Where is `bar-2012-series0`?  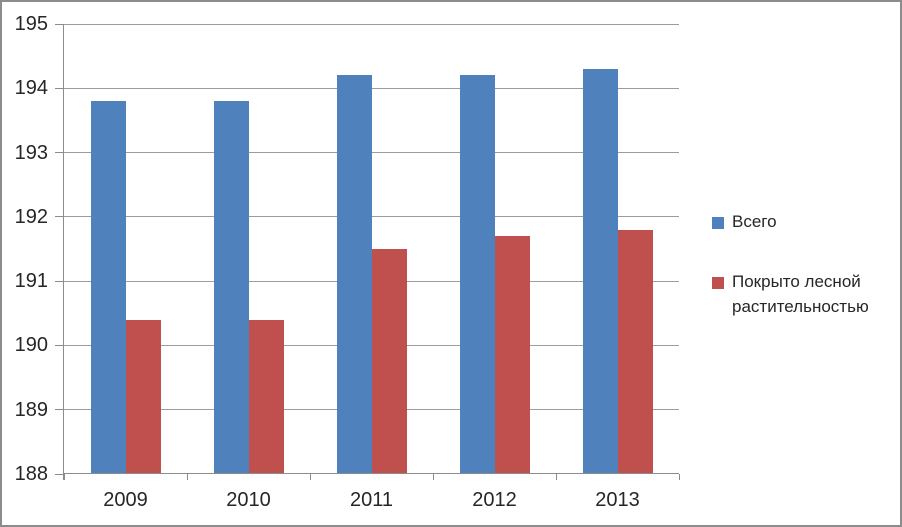 bar-2012-series0 is located at coordinates (477, 274).